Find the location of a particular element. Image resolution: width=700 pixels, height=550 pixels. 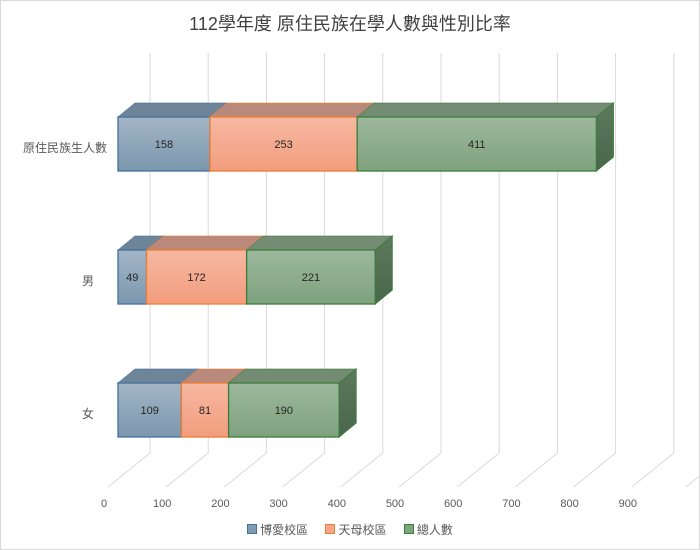

x-tick-label: 300 is located at coordinates (278, 504).